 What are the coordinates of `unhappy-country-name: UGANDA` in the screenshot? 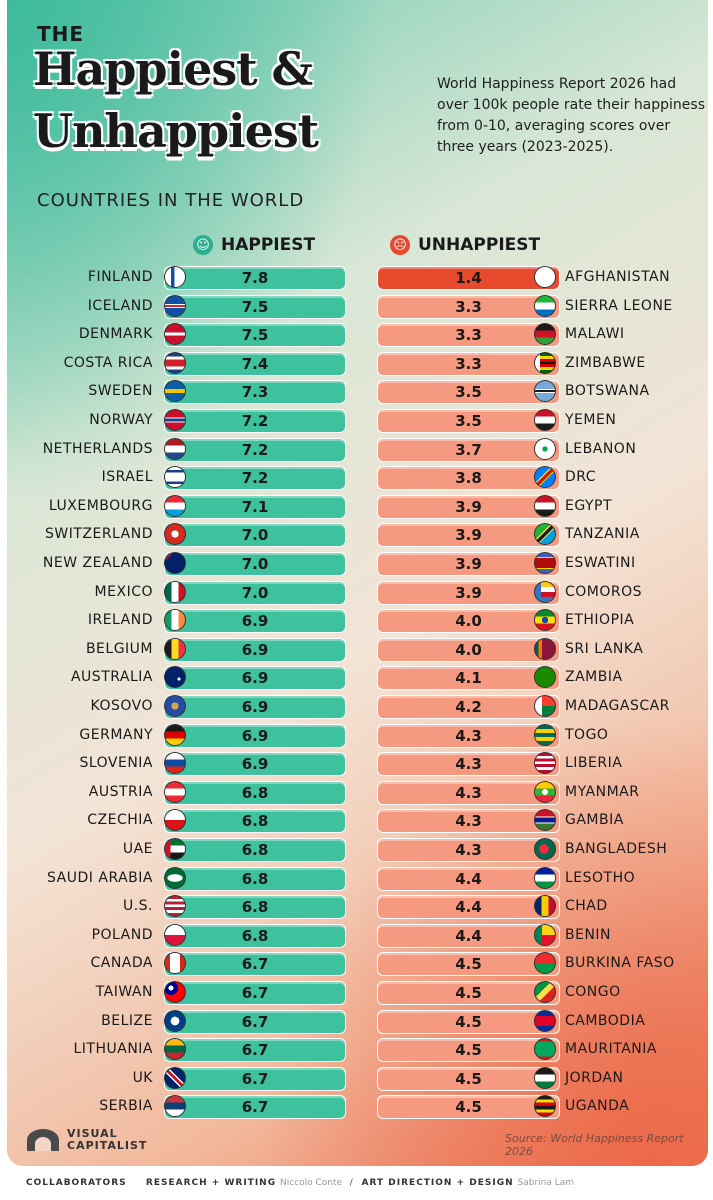 It's located at (597, 1106).